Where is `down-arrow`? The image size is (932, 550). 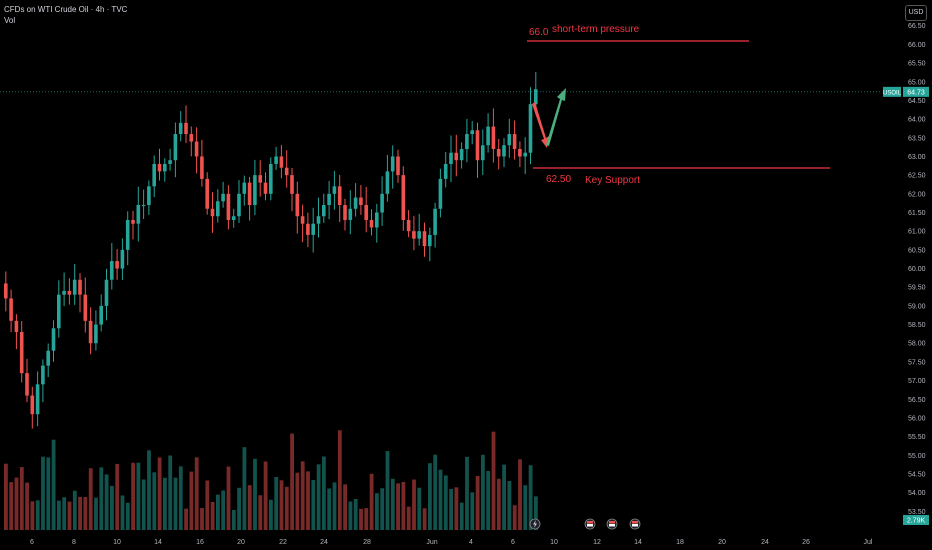
down-arrow is located at coordinates (540, 125).